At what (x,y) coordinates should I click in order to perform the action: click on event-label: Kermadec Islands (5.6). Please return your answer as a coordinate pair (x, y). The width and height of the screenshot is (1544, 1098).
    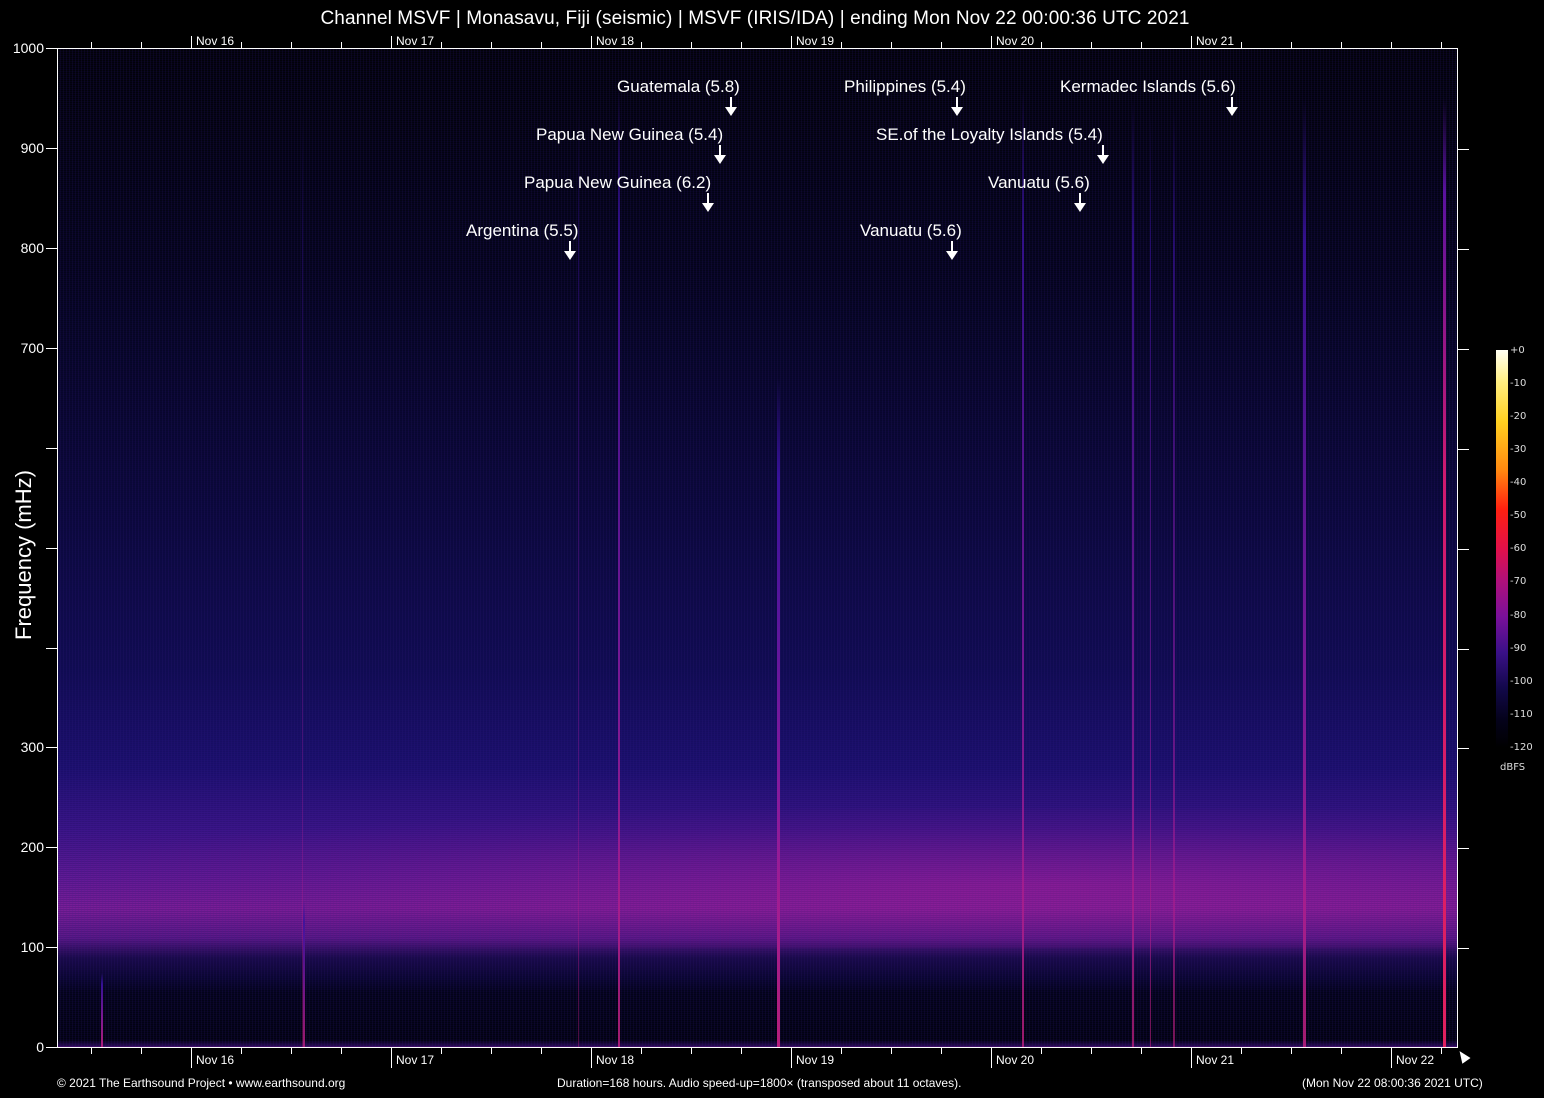
    Looking at the image, I should click on (1148, 86).